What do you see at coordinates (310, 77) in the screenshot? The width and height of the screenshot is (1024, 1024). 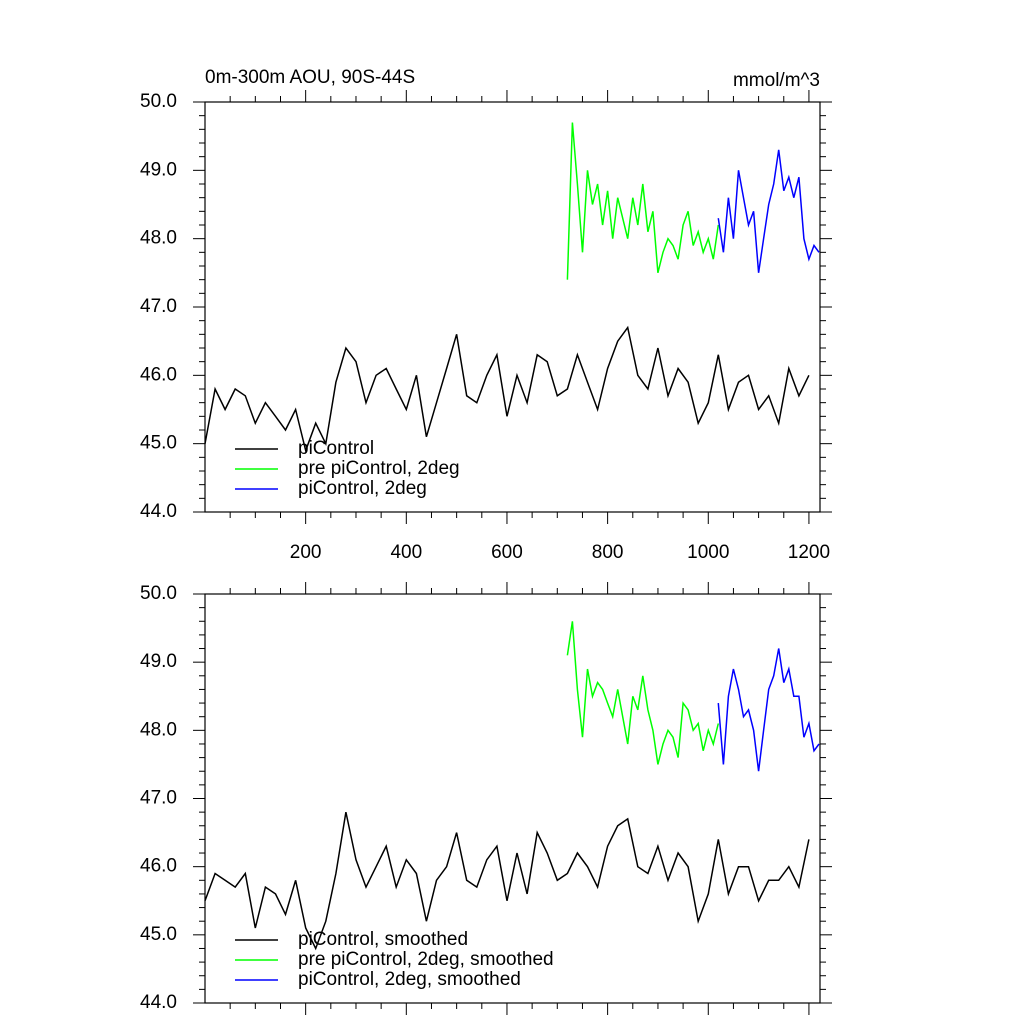 I see `chart-title: 0m-300m AOU, 90S-44S` at bounding box center [310, 77].